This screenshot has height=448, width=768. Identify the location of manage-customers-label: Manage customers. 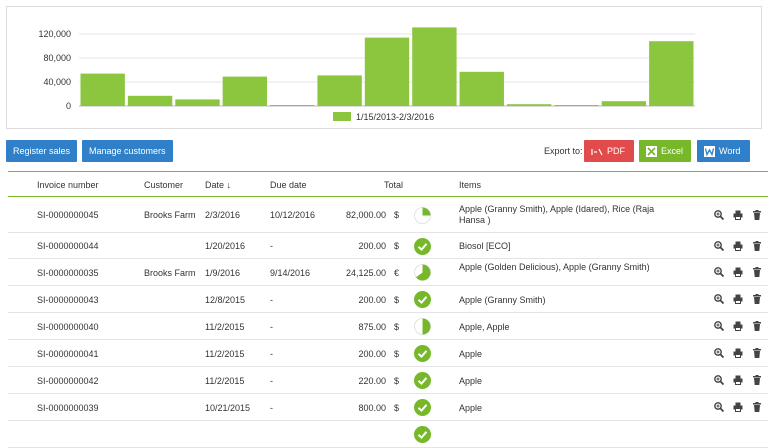
(127, 151).